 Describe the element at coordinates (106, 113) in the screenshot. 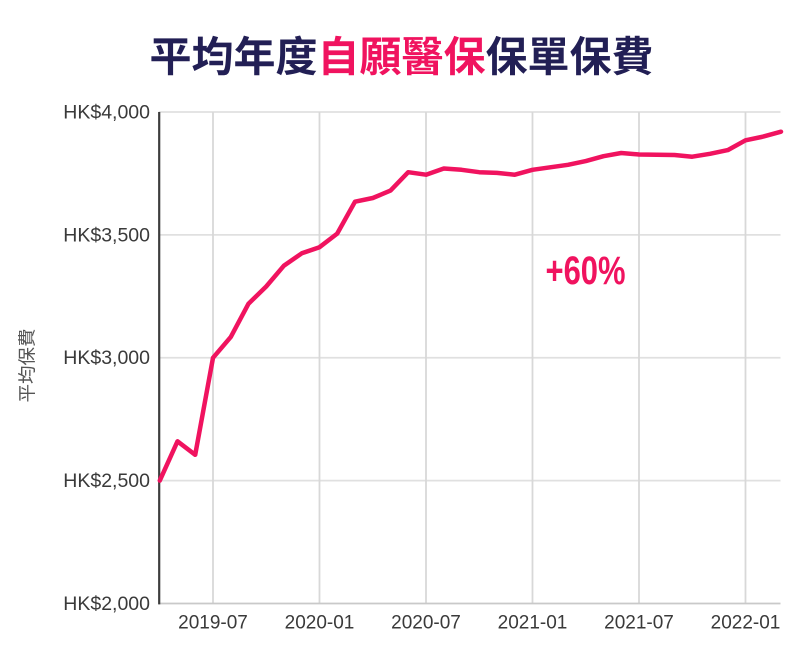

I see `svg-text: HK$4,000` at that location.